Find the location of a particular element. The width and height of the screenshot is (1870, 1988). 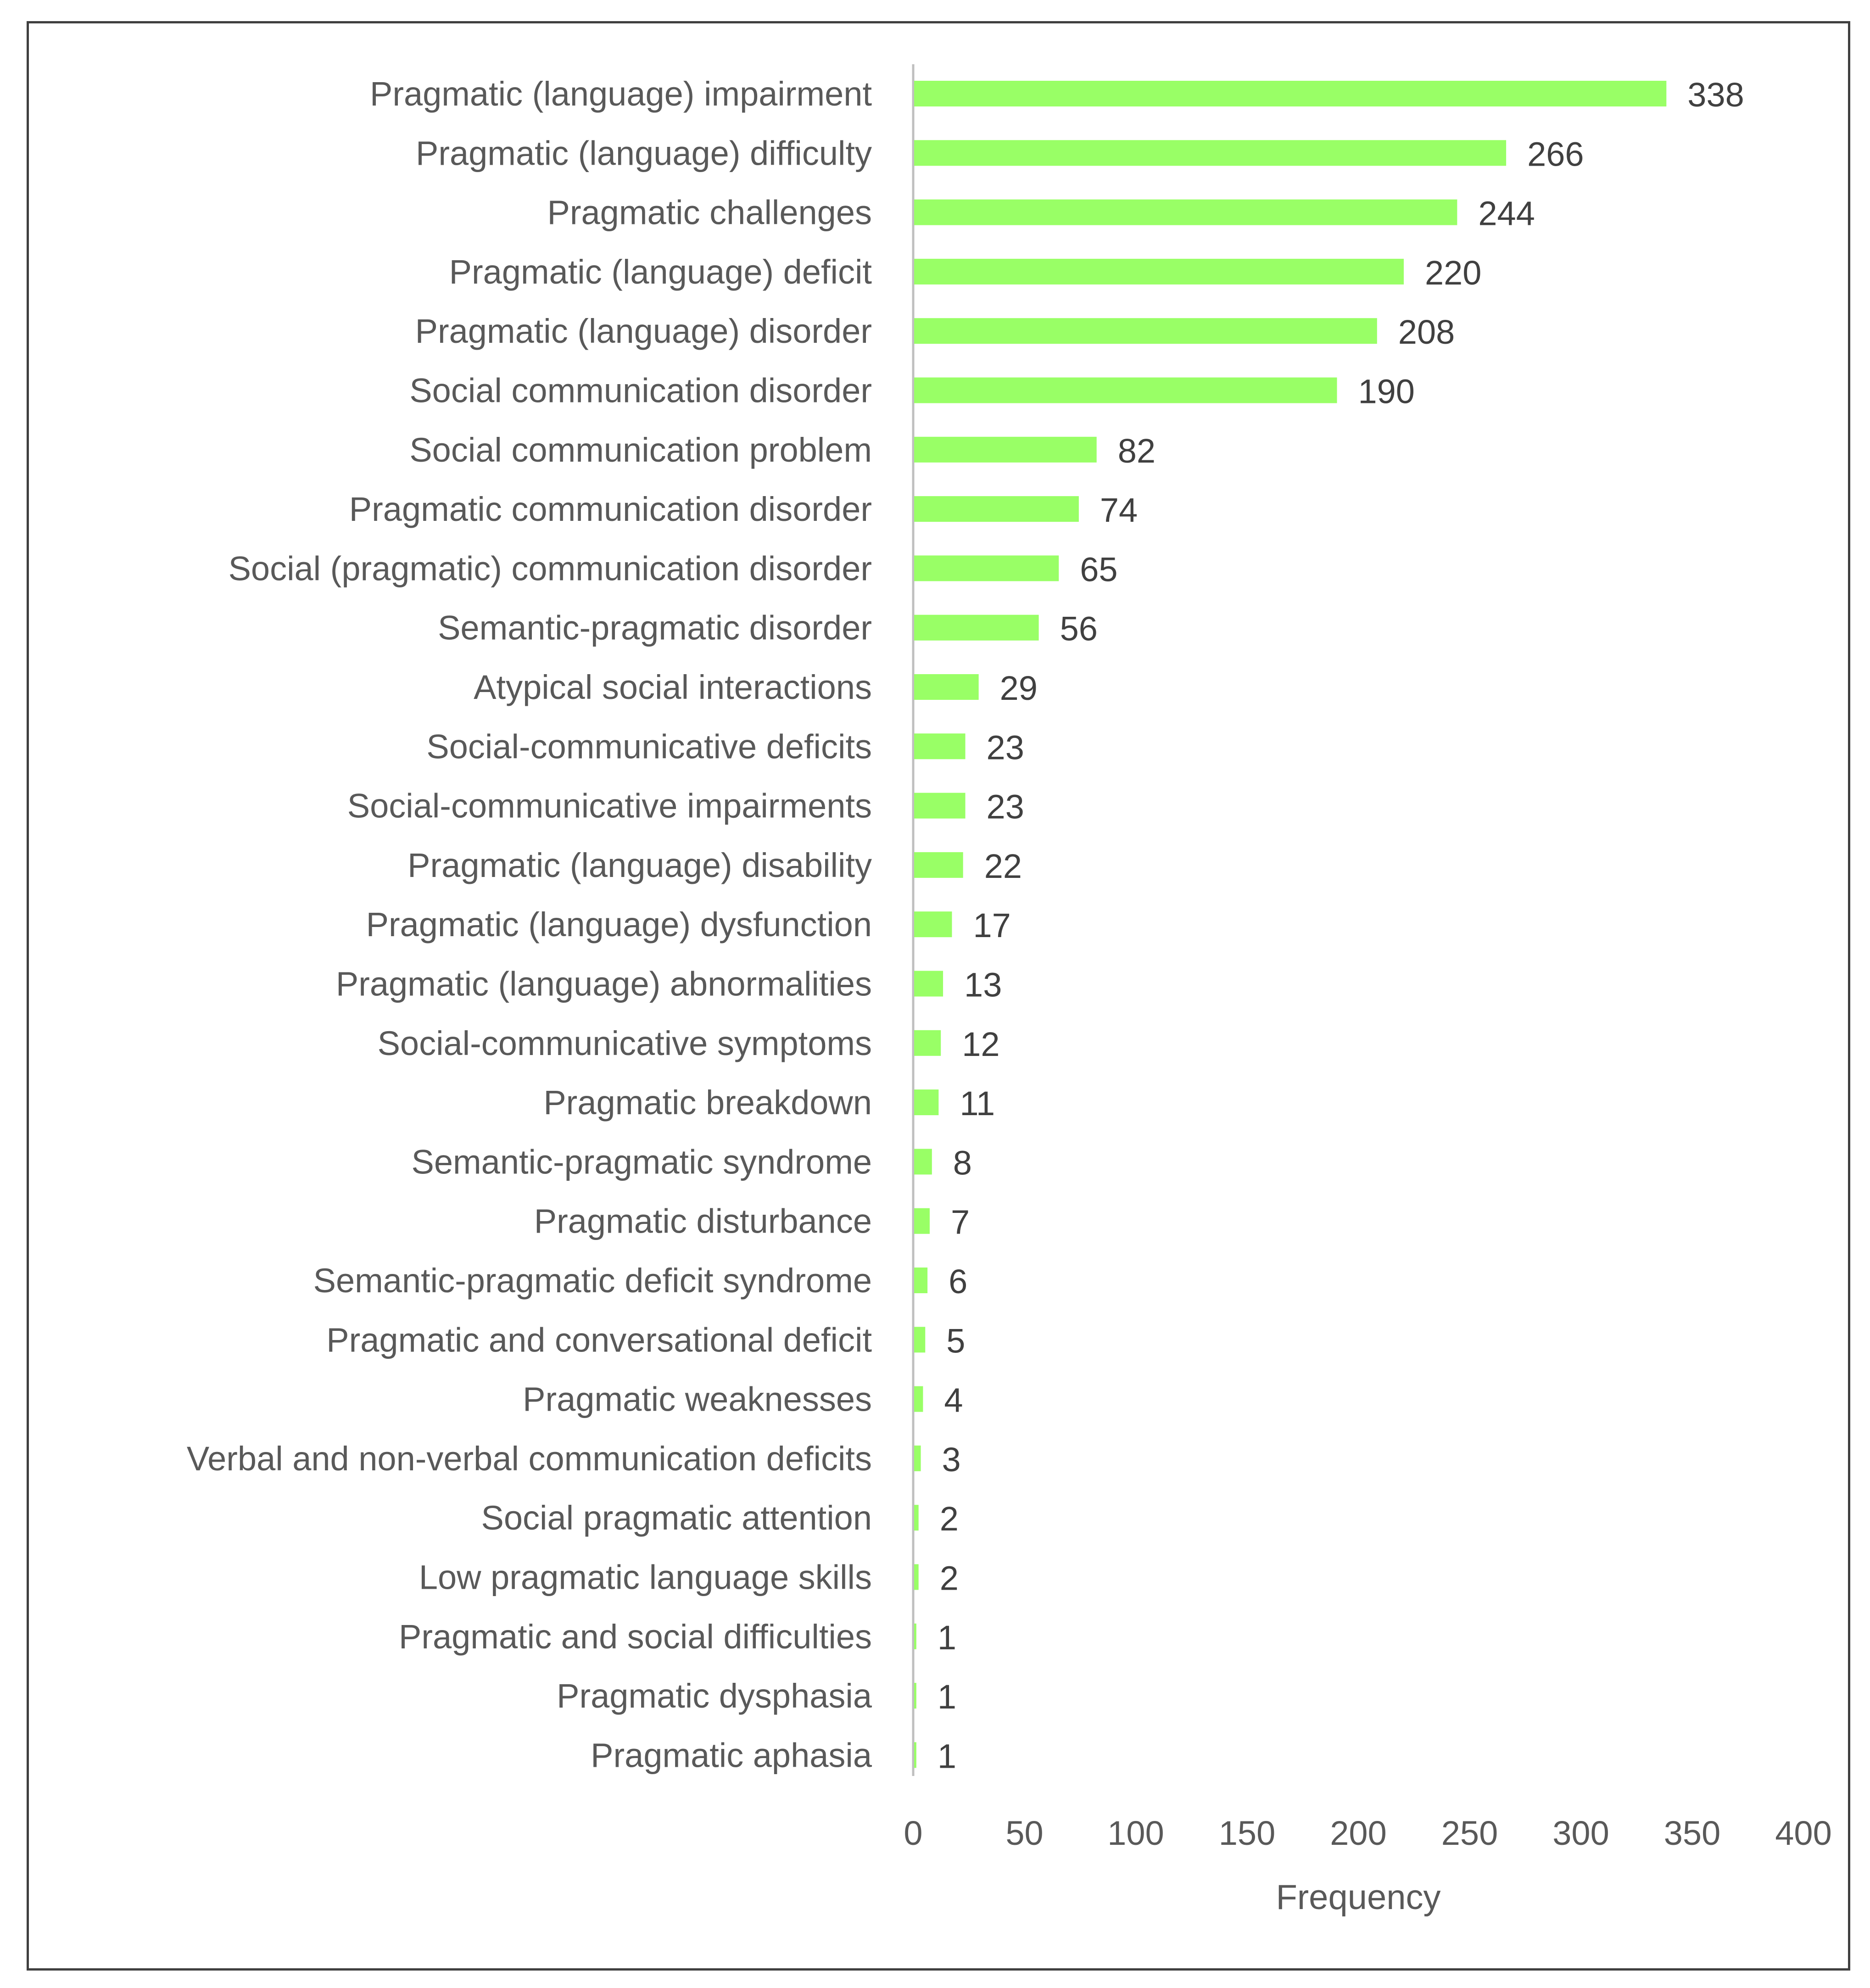

data-label: 17 is located at coordinates (992, 925).